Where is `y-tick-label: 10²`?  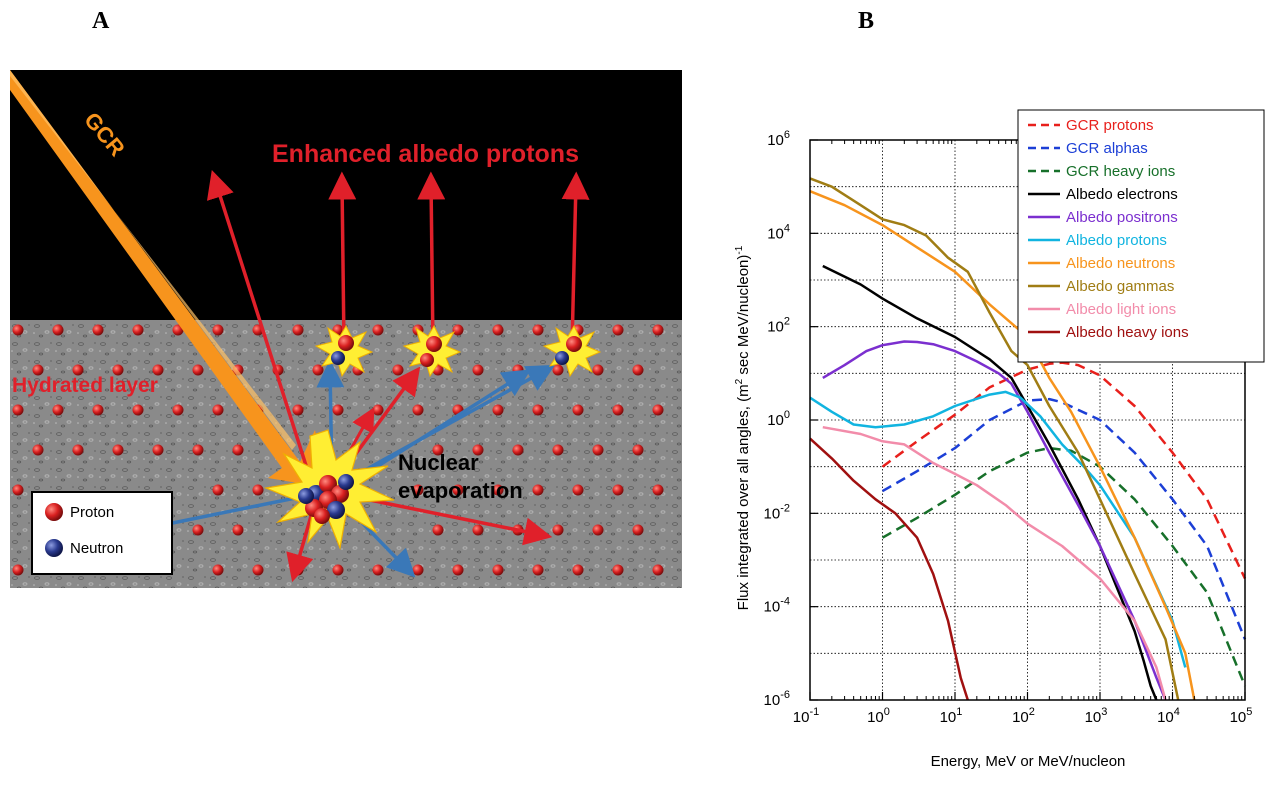 y-tick-label: 10² is located at coordinates (778, 326).